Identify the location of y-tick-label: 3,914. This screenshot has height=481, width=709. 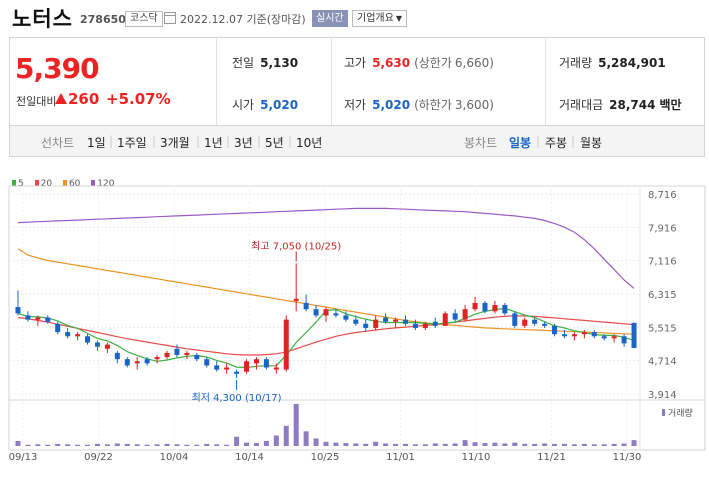
(662, 395).